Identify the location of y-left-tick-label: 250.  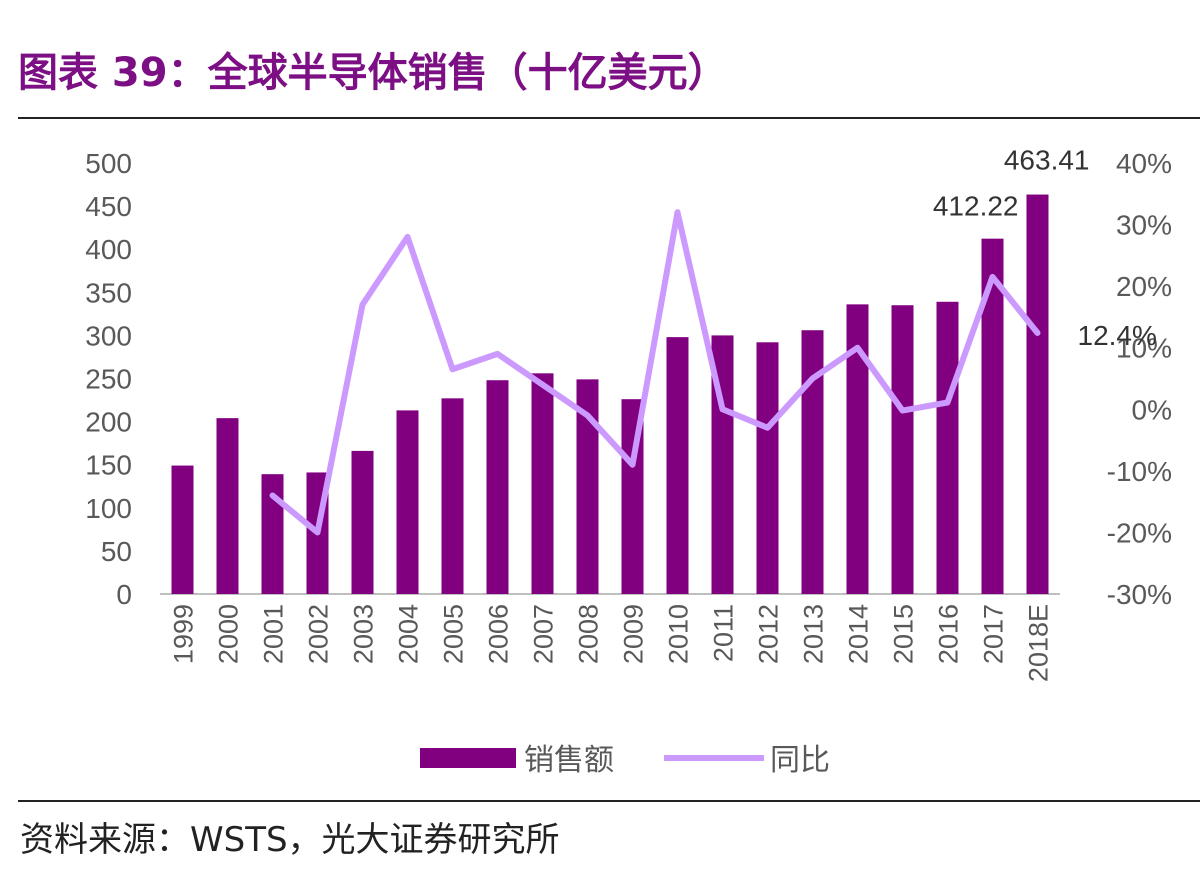
(108, 379).